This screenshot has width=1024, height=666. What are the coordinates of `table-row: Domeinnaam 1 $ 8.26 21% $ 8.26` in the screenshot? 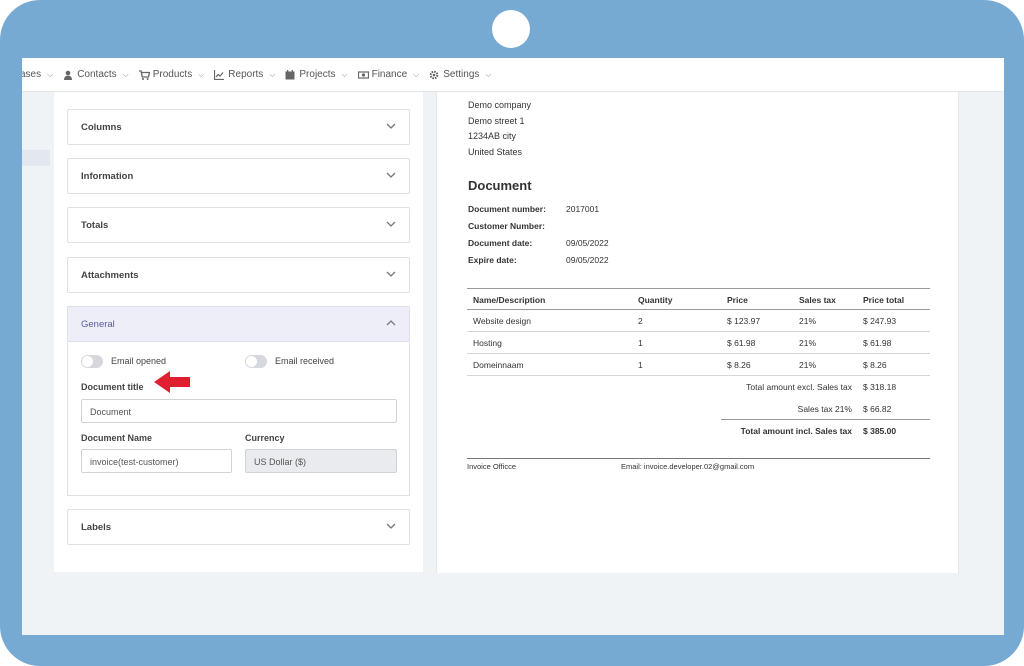 It's located at (698, 365).